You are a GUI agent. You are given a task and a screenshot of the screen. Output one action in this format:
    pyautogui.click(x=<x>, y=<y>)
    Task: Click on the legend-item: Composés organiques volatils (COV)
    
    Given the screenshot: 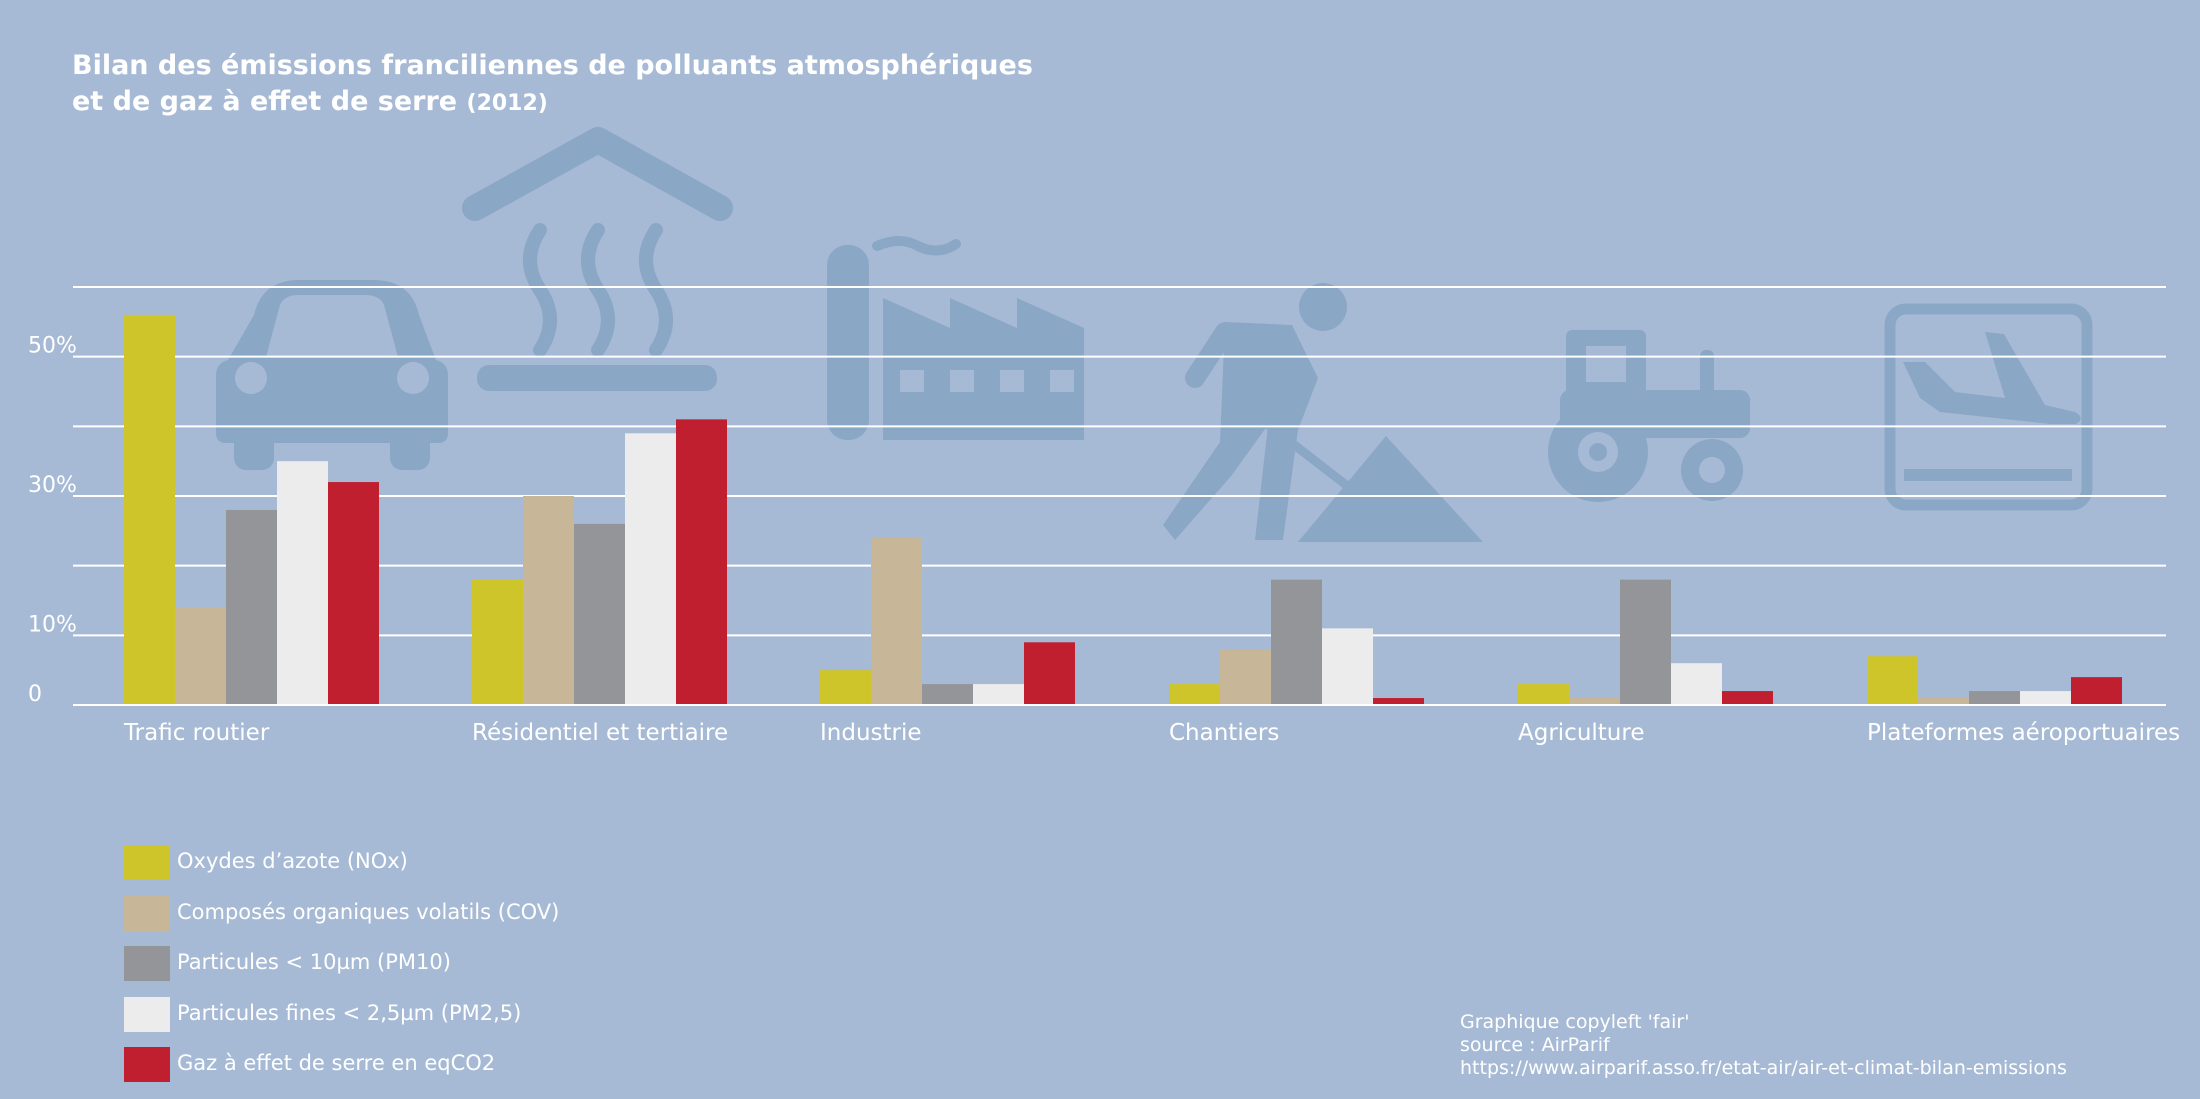 What is the action you would take?
    pyautogui.click(x=474, y=913)
    